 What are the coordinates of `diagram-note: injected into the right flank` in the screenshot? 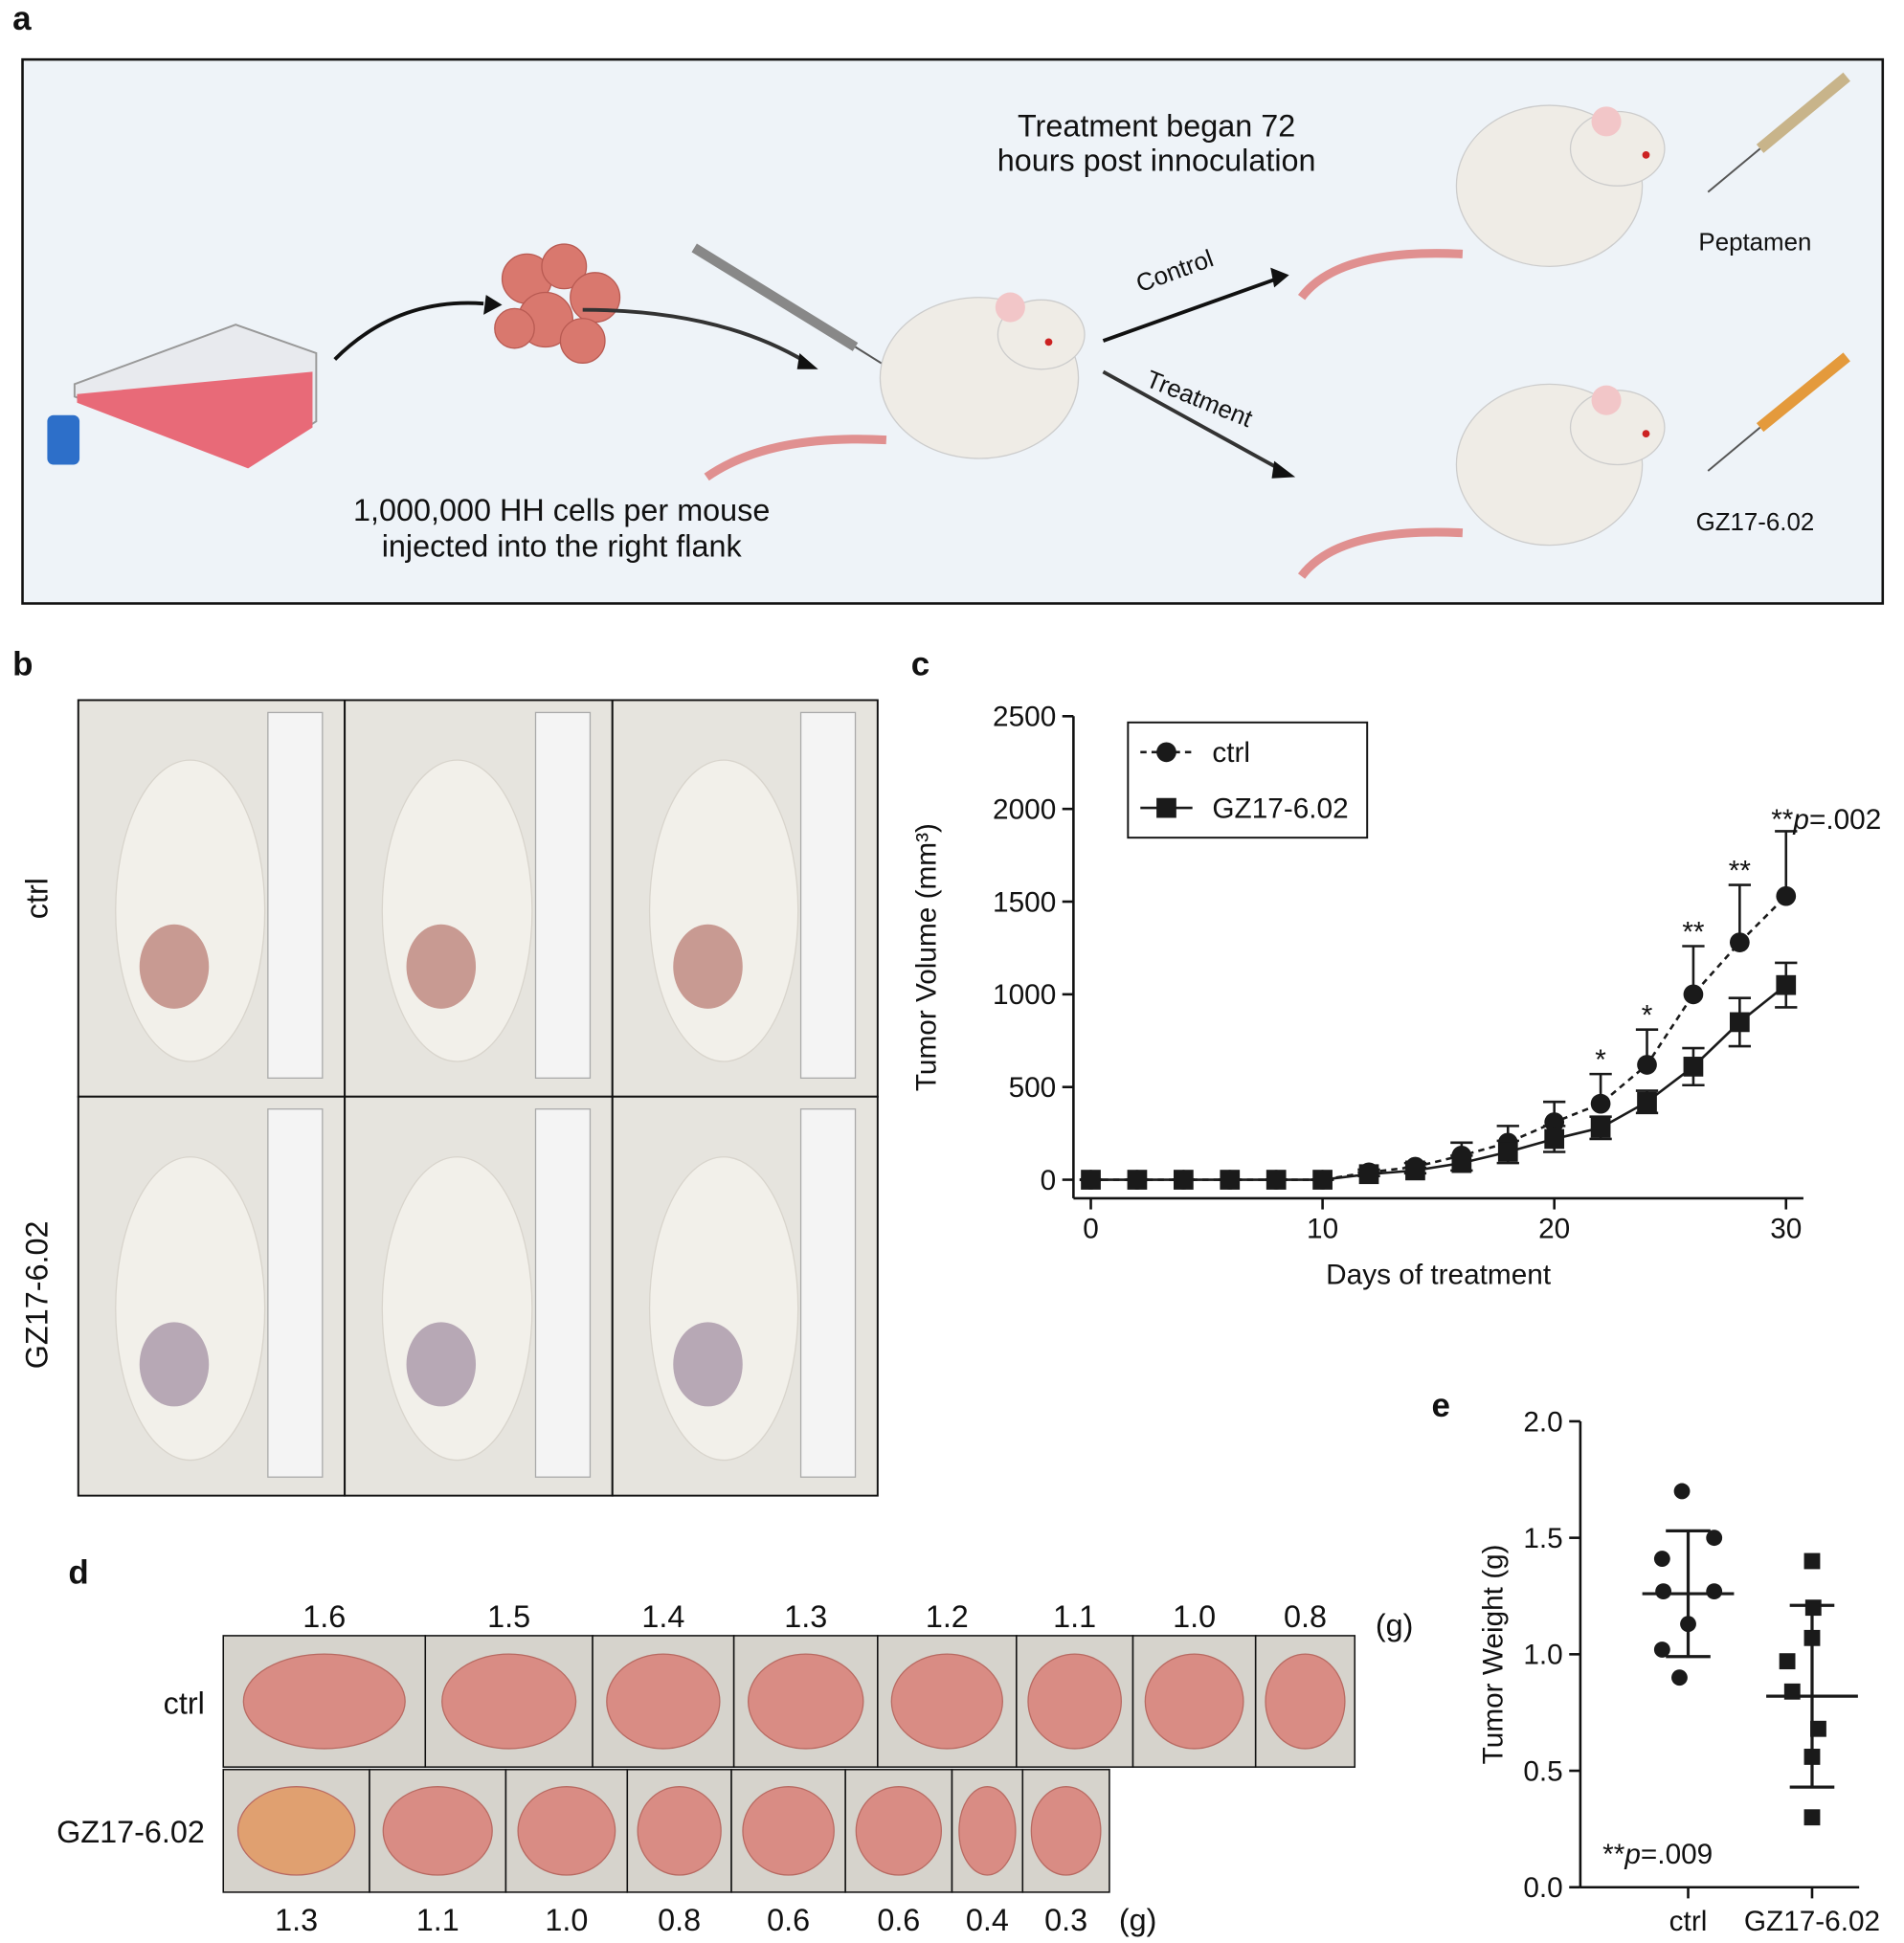 It's located at (563, 545).